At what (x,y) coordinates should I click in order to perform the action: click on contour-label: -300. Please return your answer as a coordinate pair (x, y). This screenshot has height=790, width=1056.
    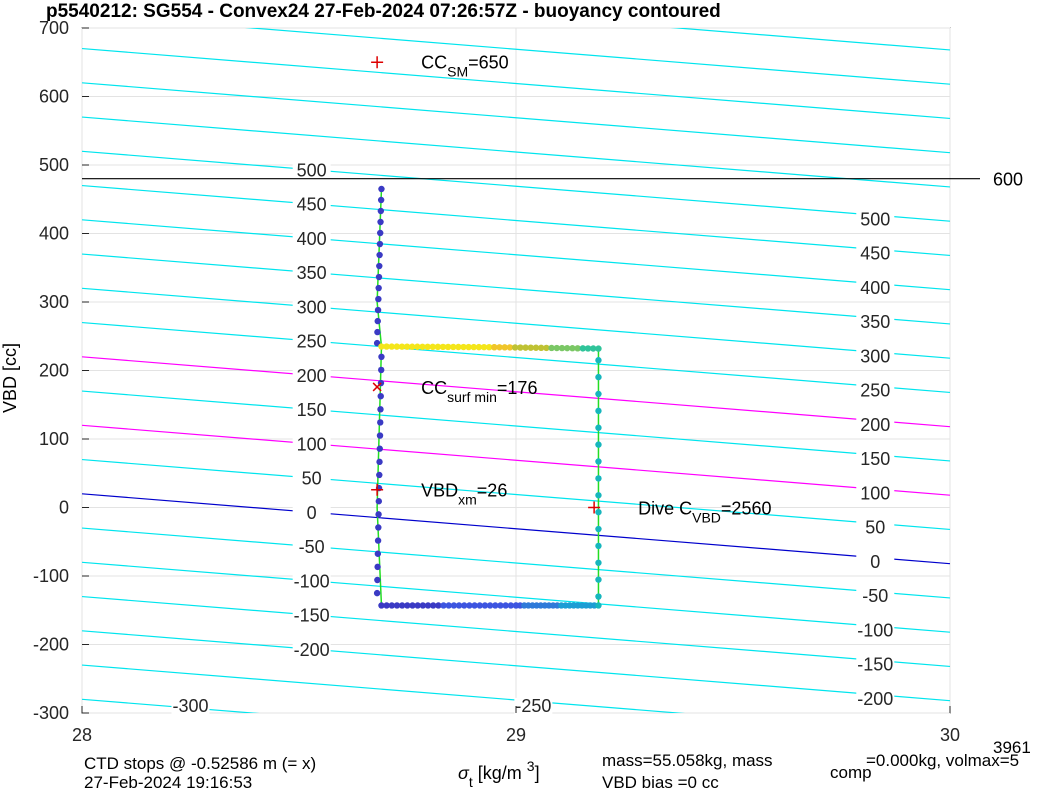
    Looking at the image, I should click on (190, 706).